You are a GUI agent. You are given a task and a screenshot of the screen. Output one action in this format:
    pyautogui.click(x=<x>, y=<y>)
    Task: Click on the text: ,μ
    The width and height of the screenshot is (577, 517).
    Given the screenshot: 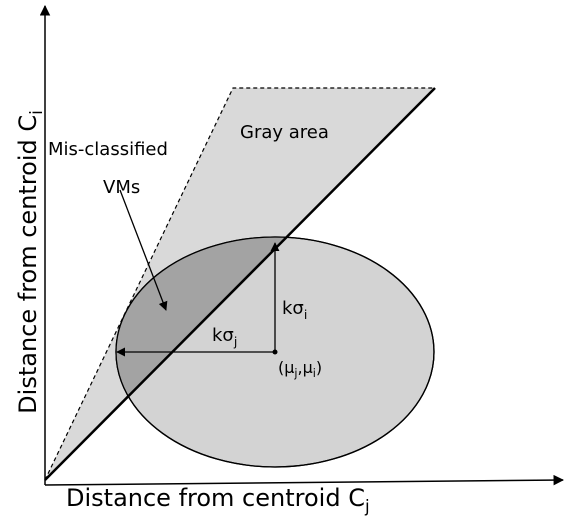 What is the action you would take?
    pyautogui.click(x=305, y=367)
    